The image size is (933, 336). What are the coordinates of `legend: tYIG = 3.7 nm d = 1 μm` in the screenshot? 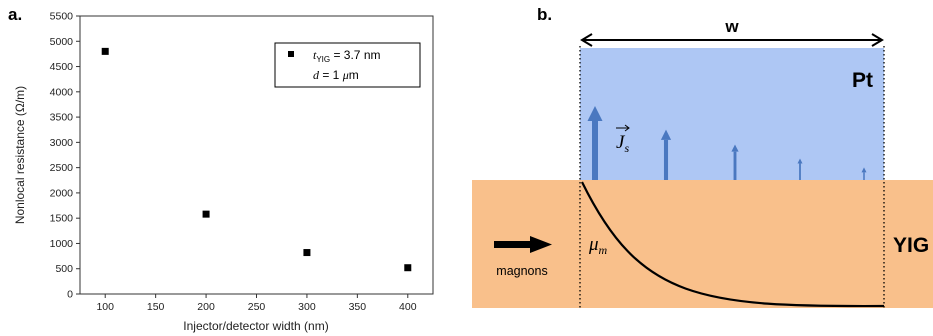 It's located at (347, 65).